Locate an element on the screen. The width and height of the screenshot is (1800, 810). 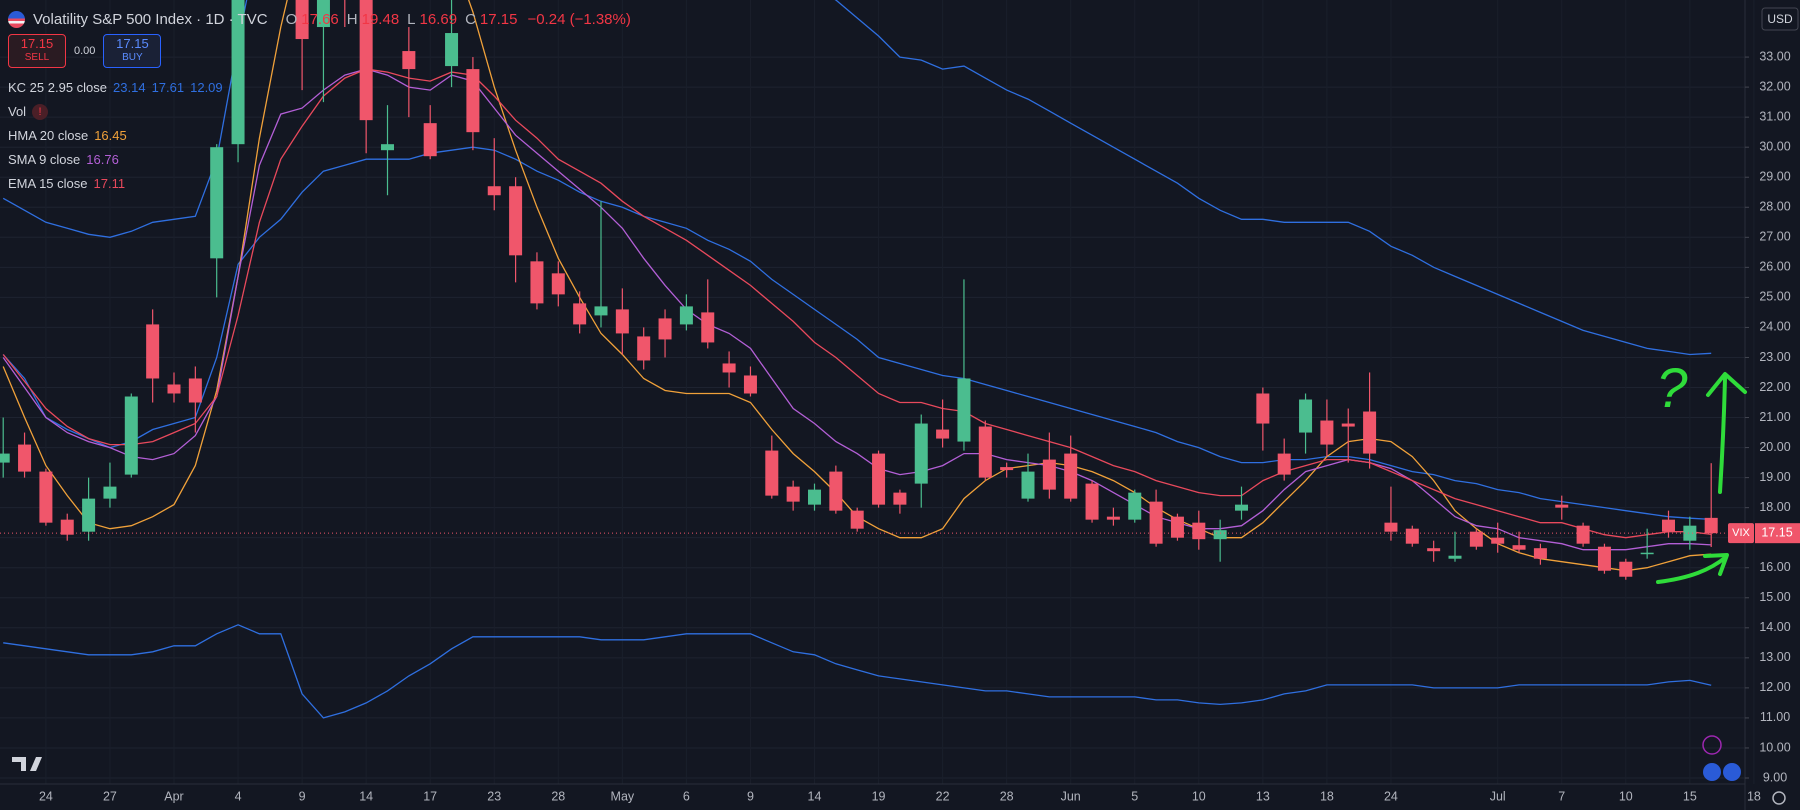
x-tick-label: 9 is located at coordinates (302, 796).